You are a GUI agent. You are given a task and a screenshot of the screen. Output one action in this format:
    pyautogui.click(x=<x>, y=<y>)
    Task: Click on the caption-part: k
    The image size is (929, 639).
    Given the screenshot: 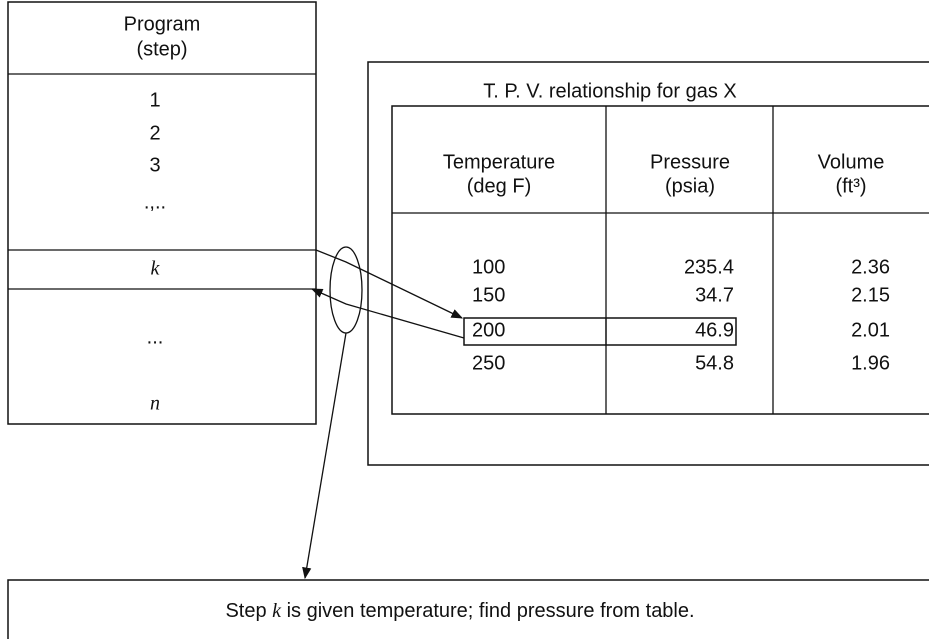 What is the action you would take?
    pyautogui.click(x=277, y=611)
    